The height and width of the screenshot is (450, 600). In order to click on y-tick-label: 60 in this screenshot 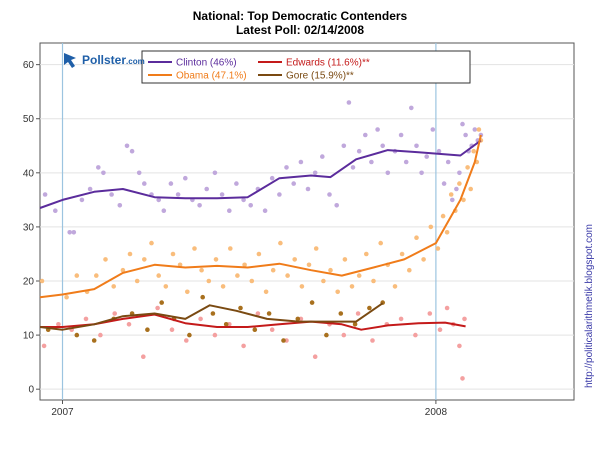, I will do `click(29, 65)`.